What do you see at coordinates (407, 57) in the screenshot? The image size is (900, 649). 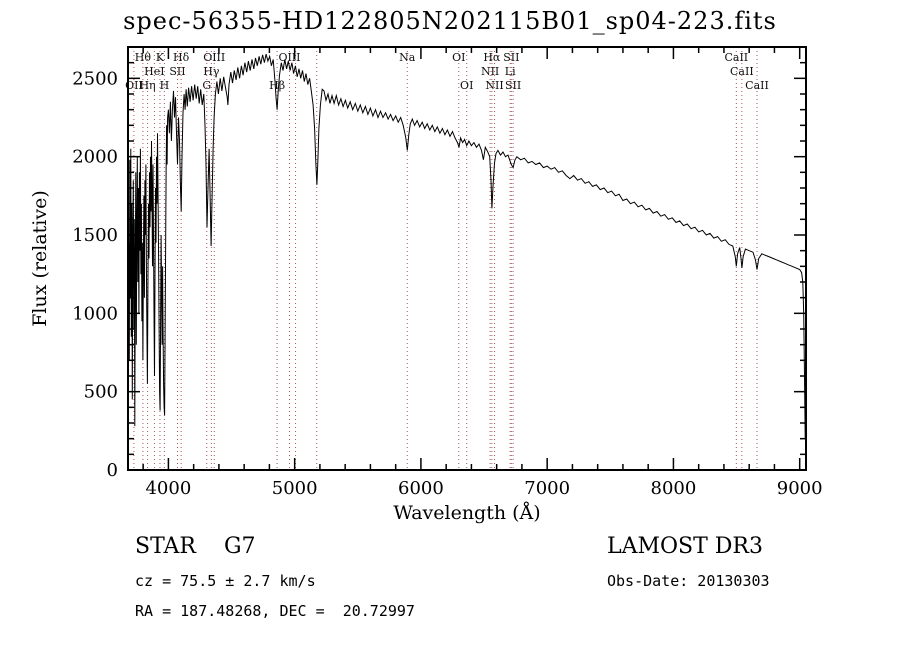 I see `svg-text: Na` at bounding box center [407, 57].